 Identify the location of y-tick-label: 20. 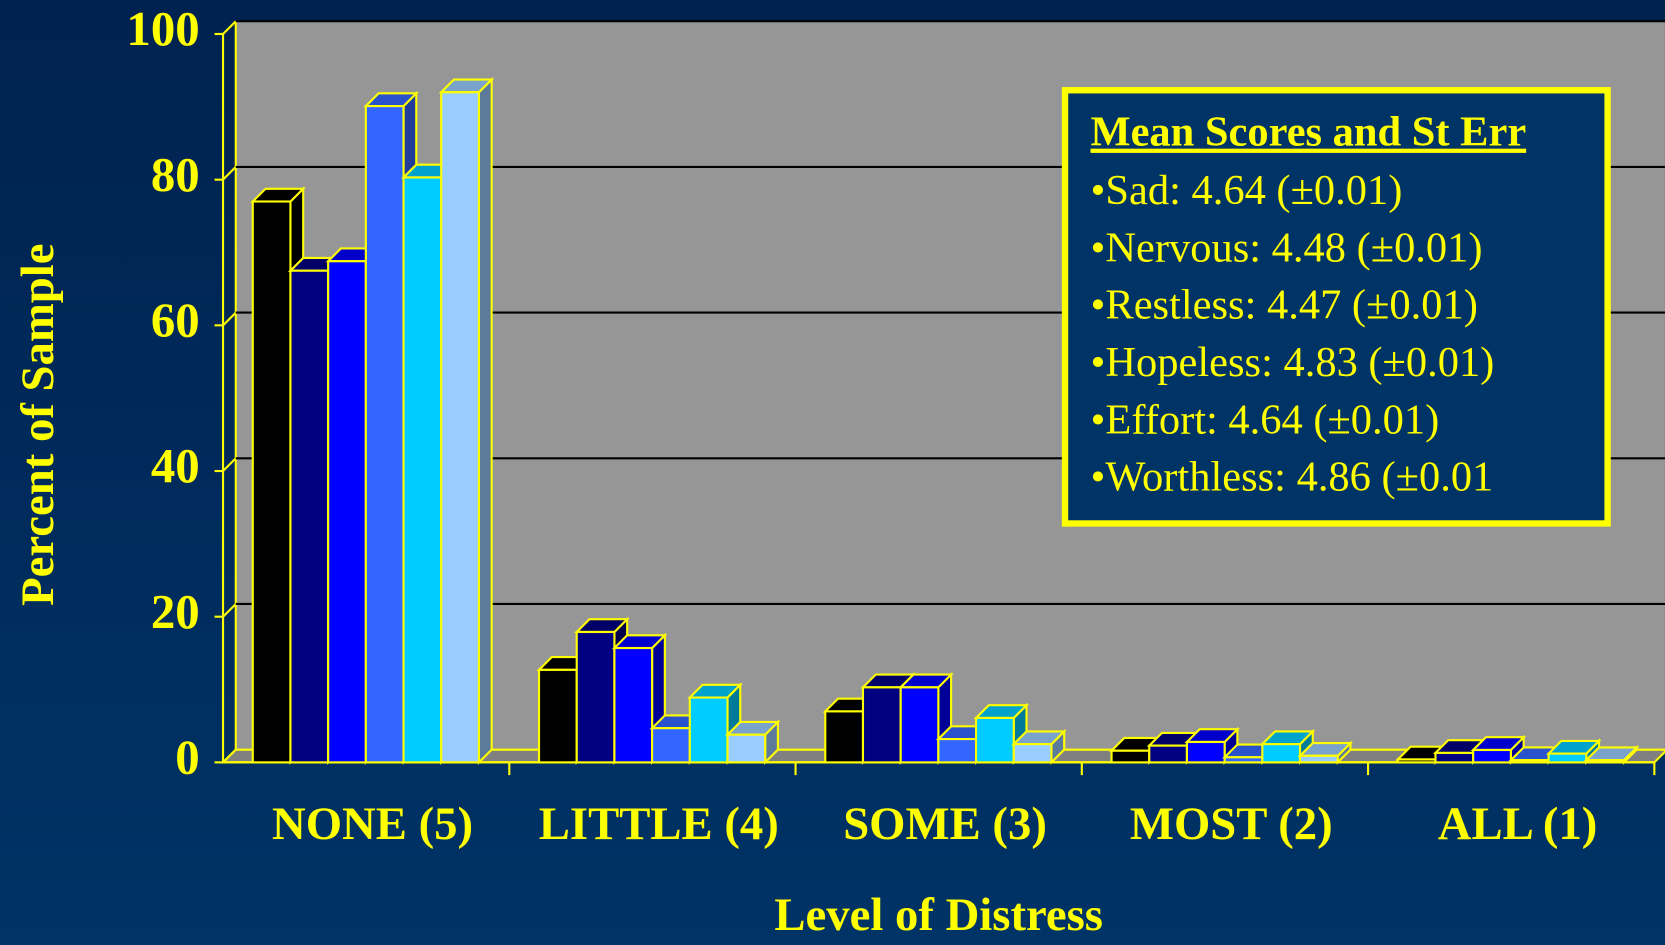
(175, 611).